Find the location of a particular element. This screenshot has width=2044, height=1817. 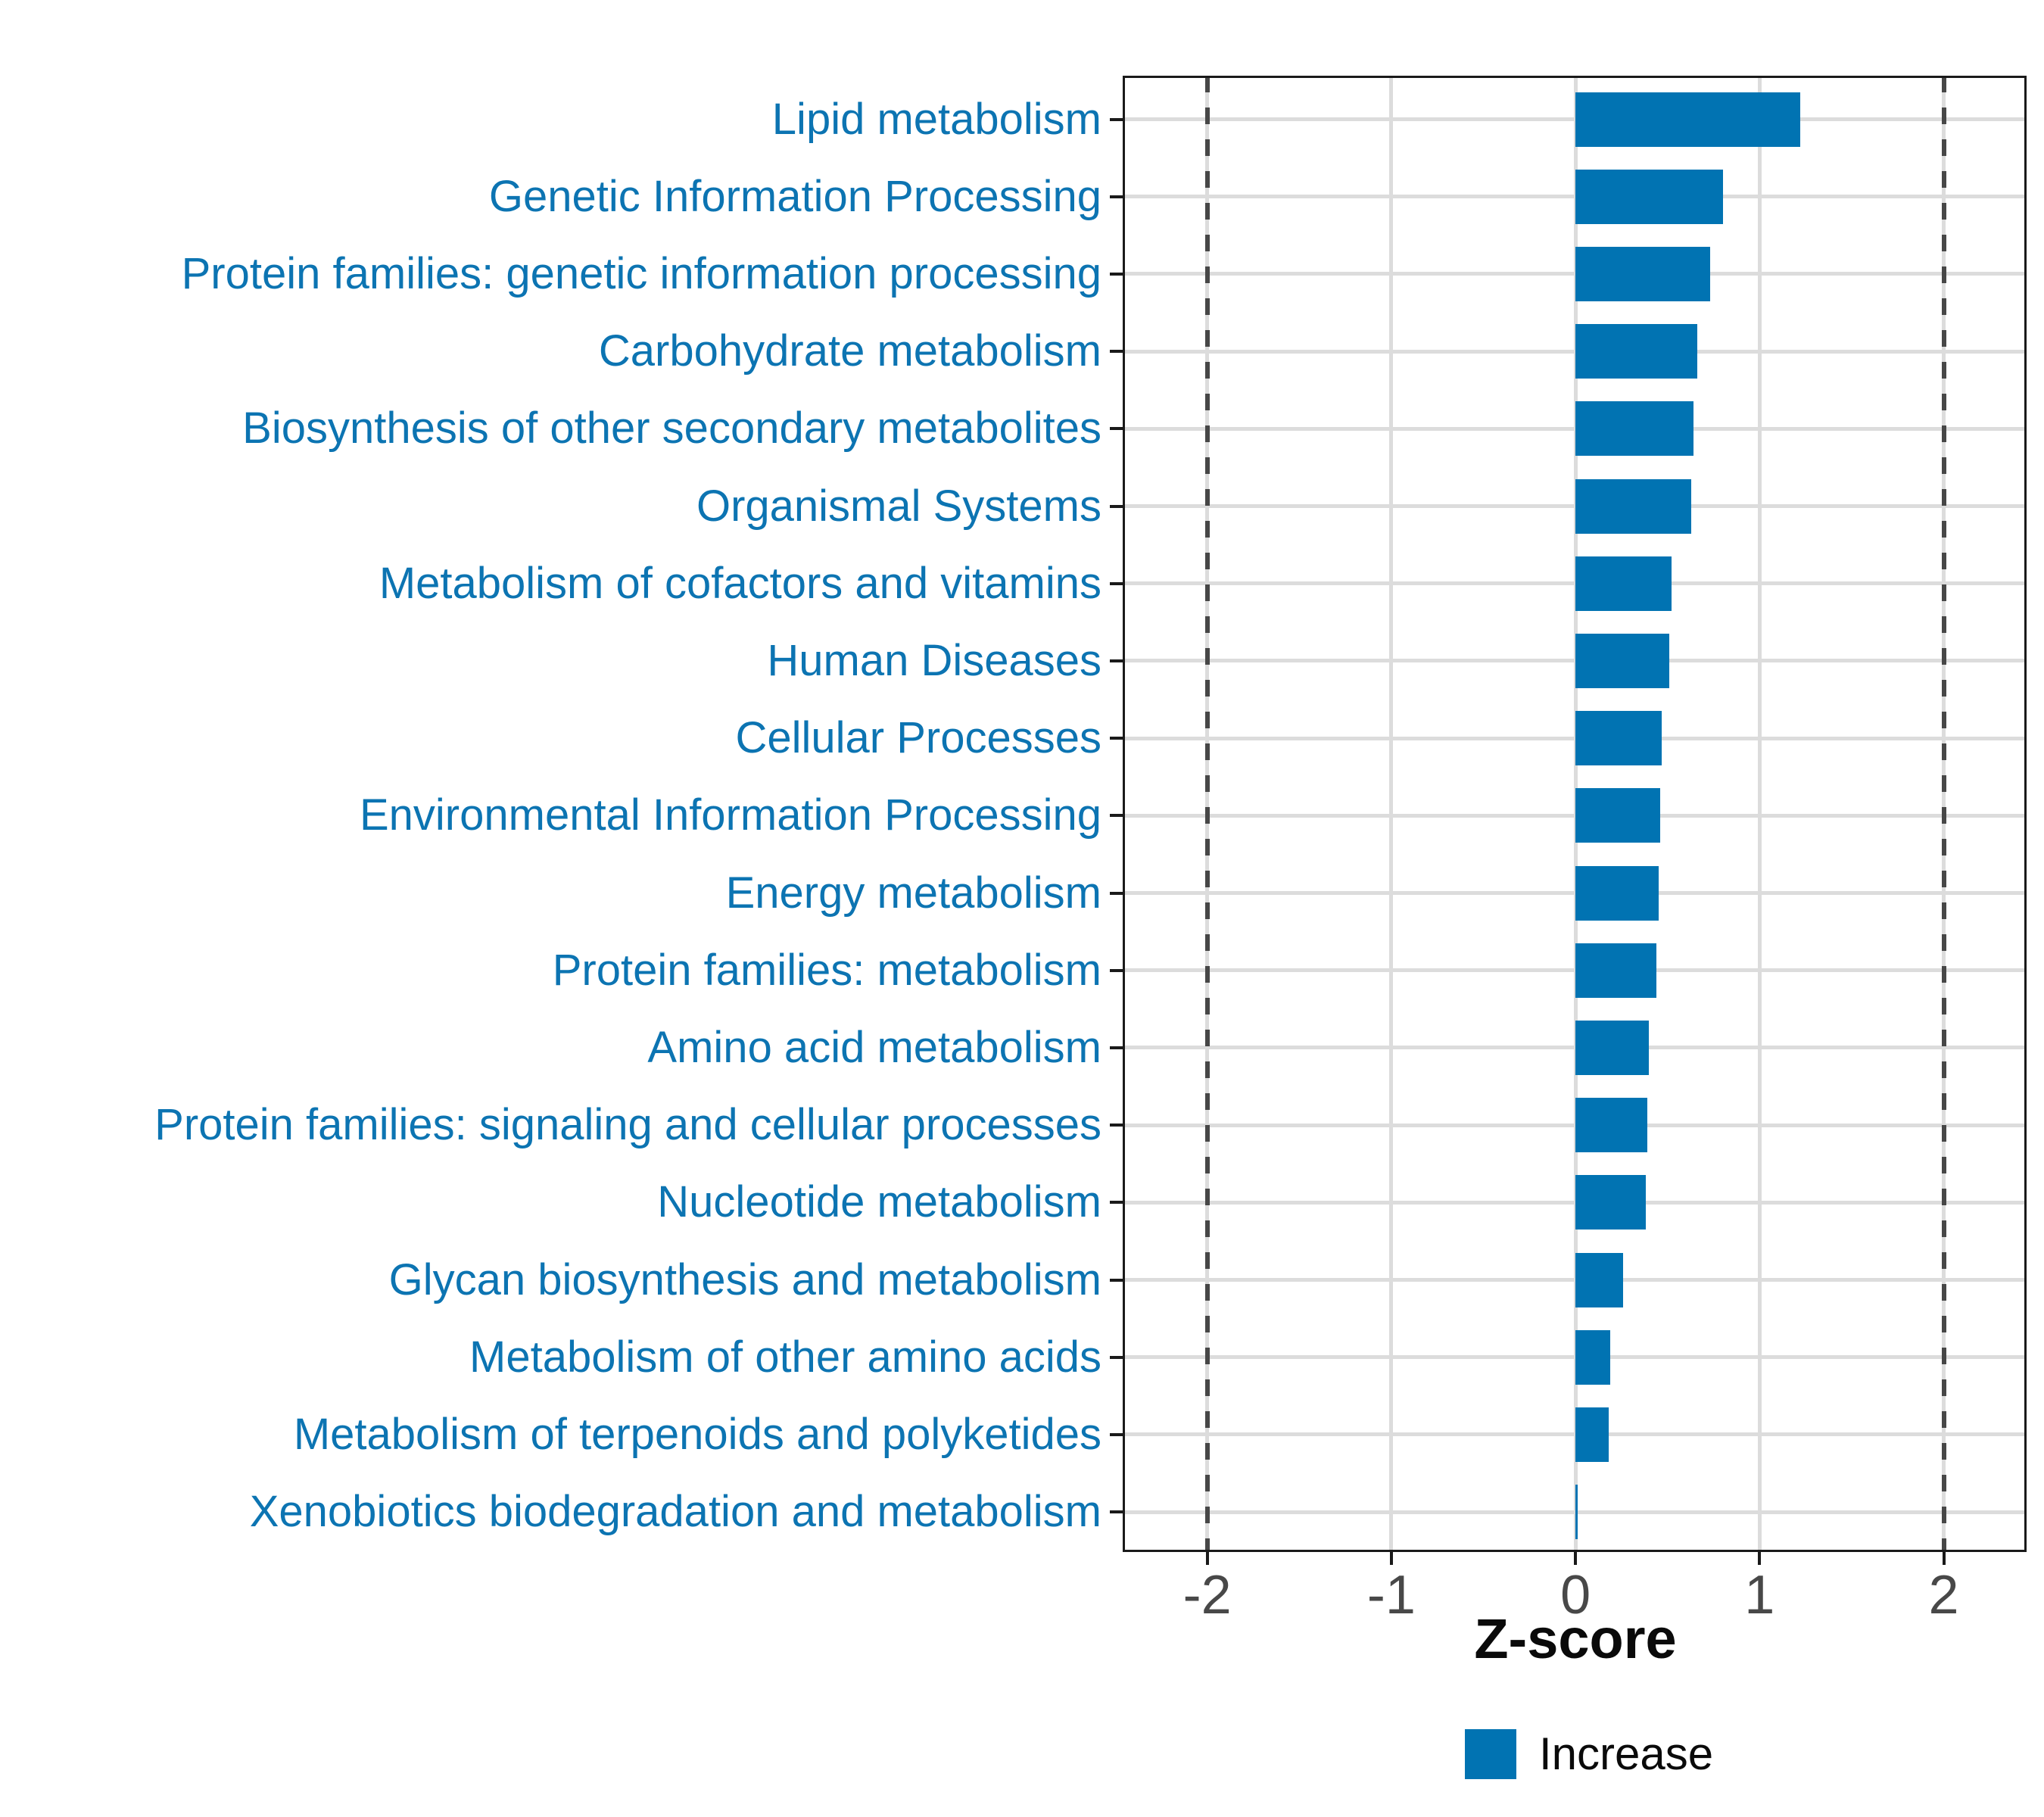

y-axis-category-label: Carbohydrate metabolism is located at coordinates (850, 351).